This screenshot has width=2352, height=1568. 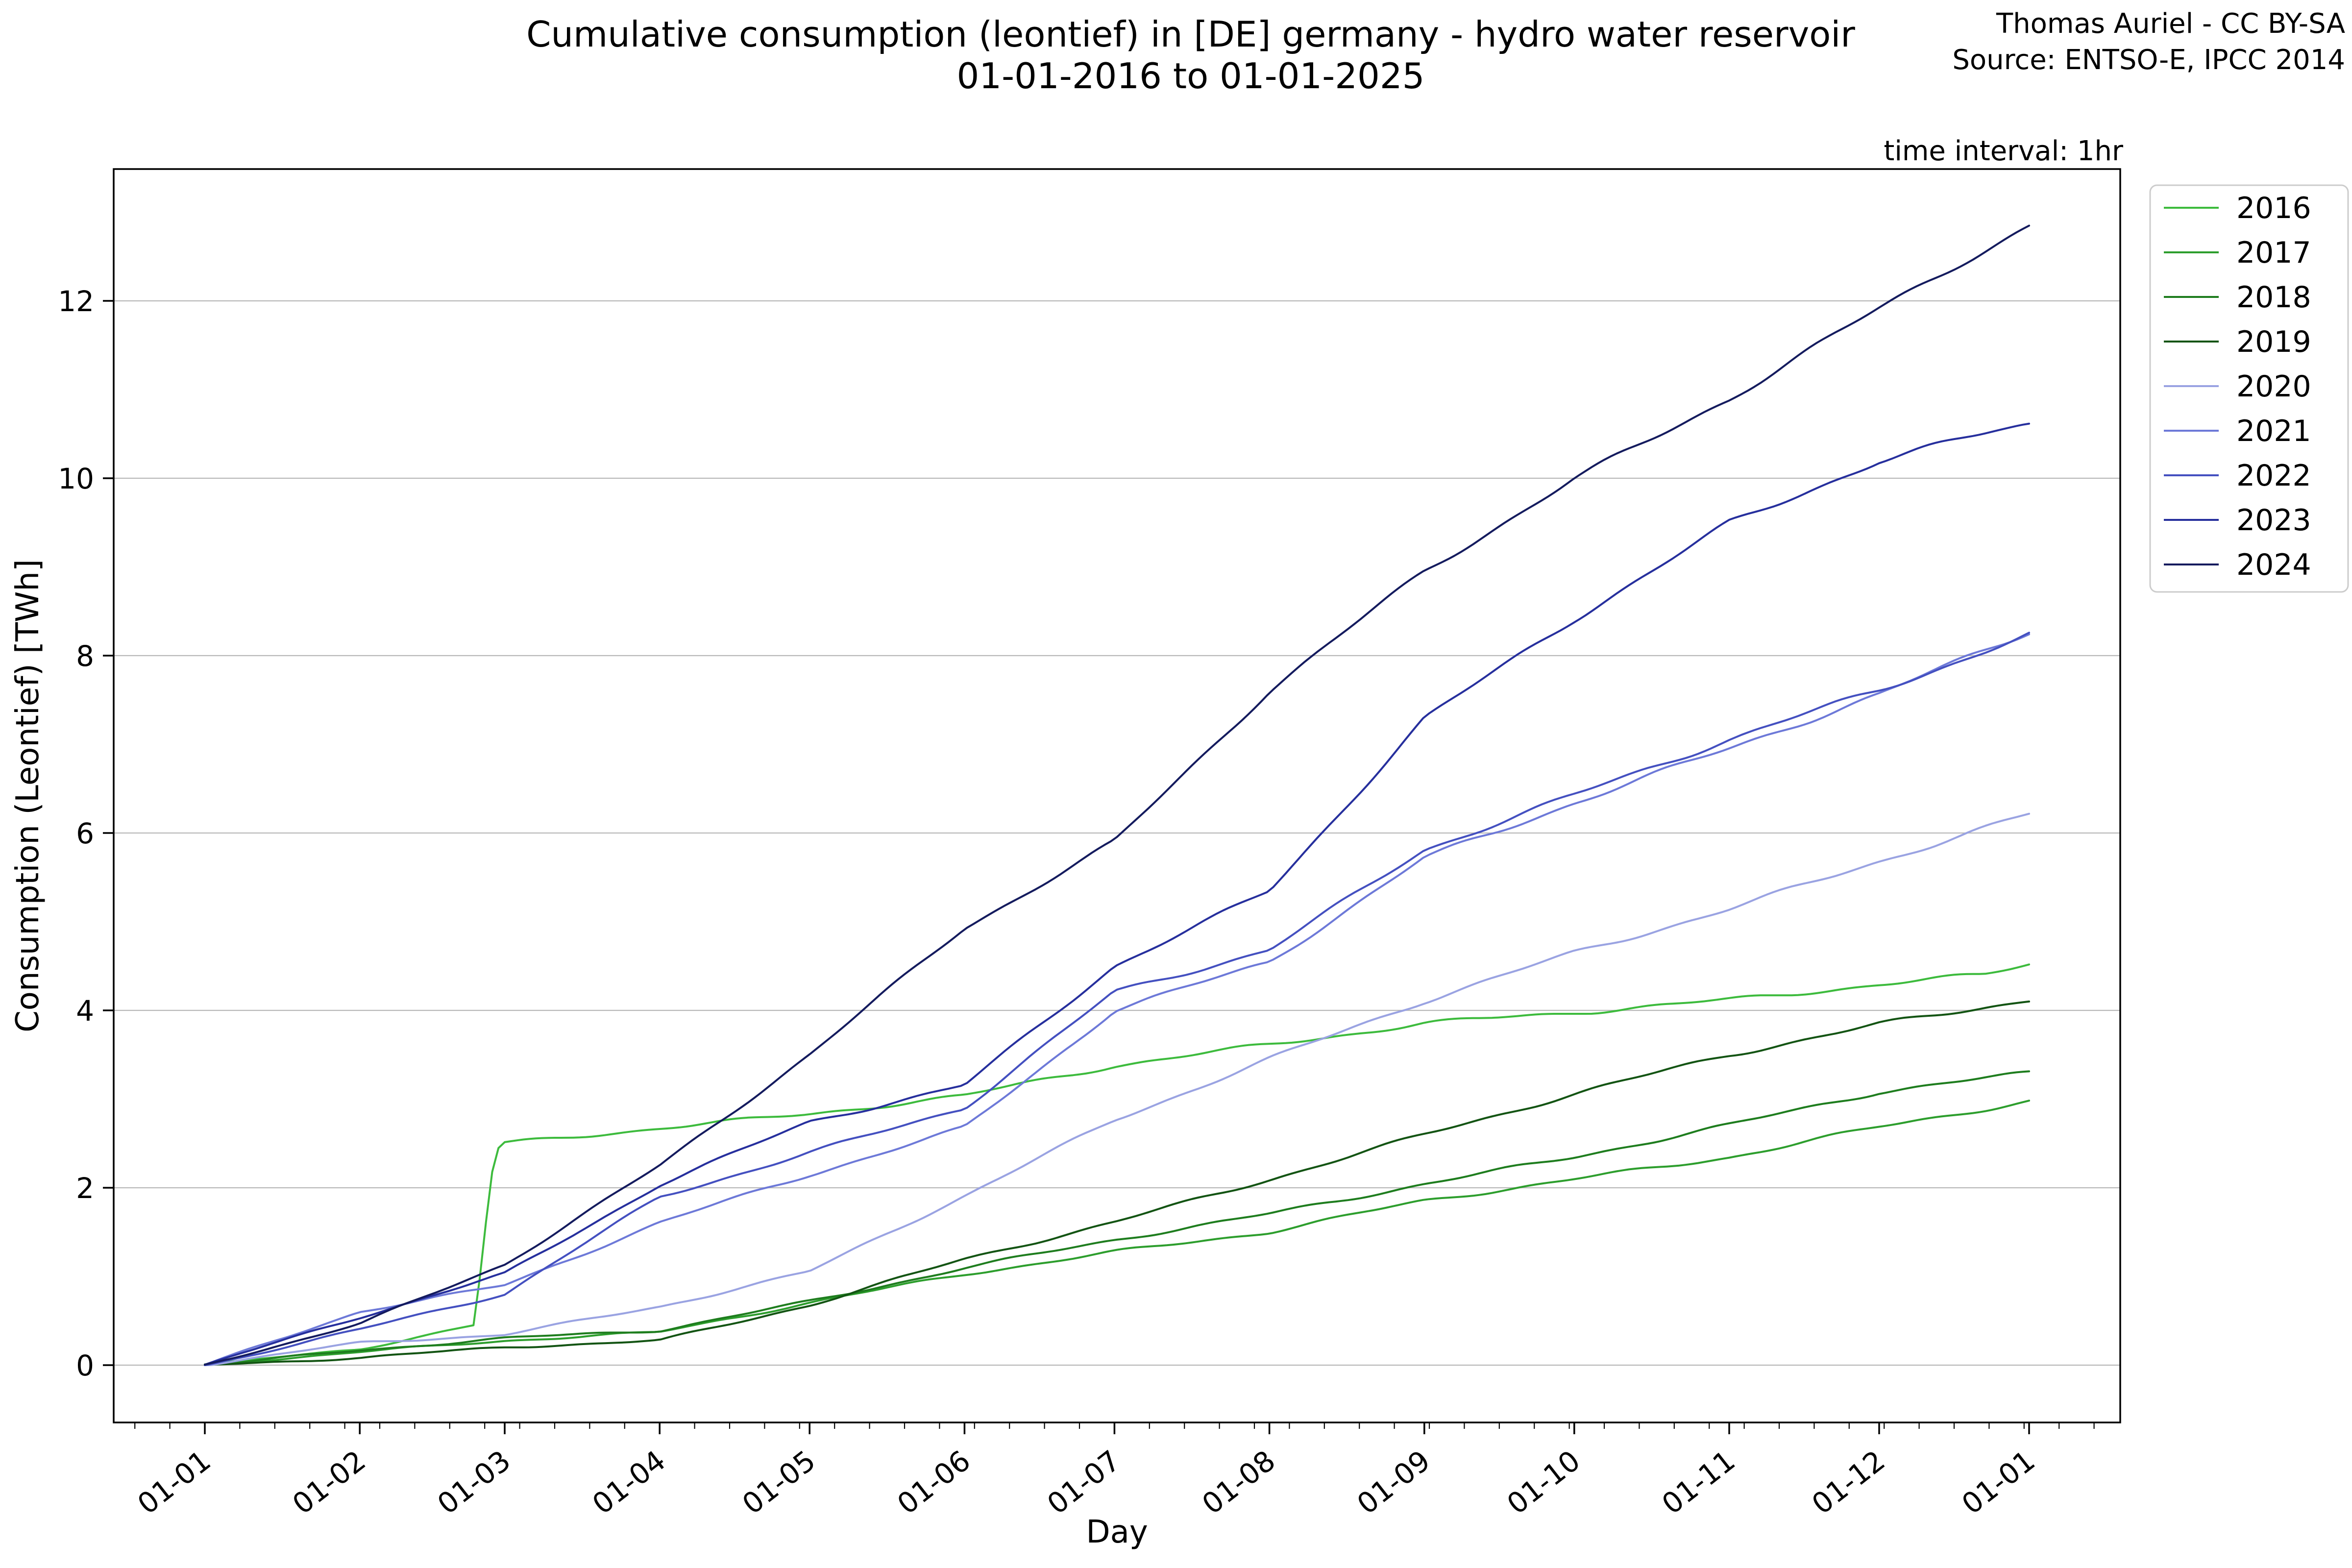 I want to click on legend-label-2024: 2024, so click(x=2273, y=565).